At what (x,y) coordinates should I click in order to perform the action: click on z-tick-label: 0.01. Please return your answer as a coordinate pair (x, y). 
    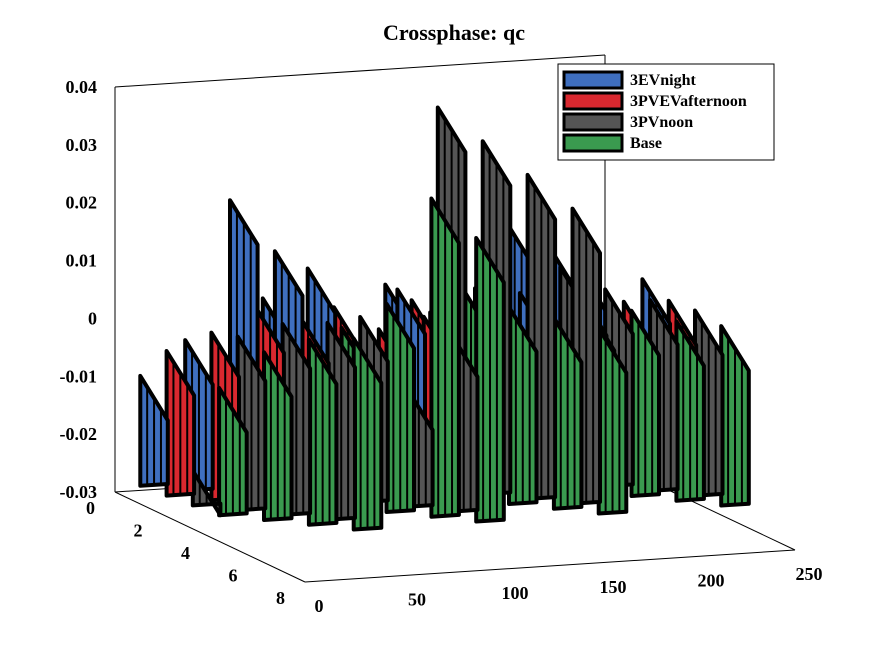
    Looking at the image, I should click on (82, 261).